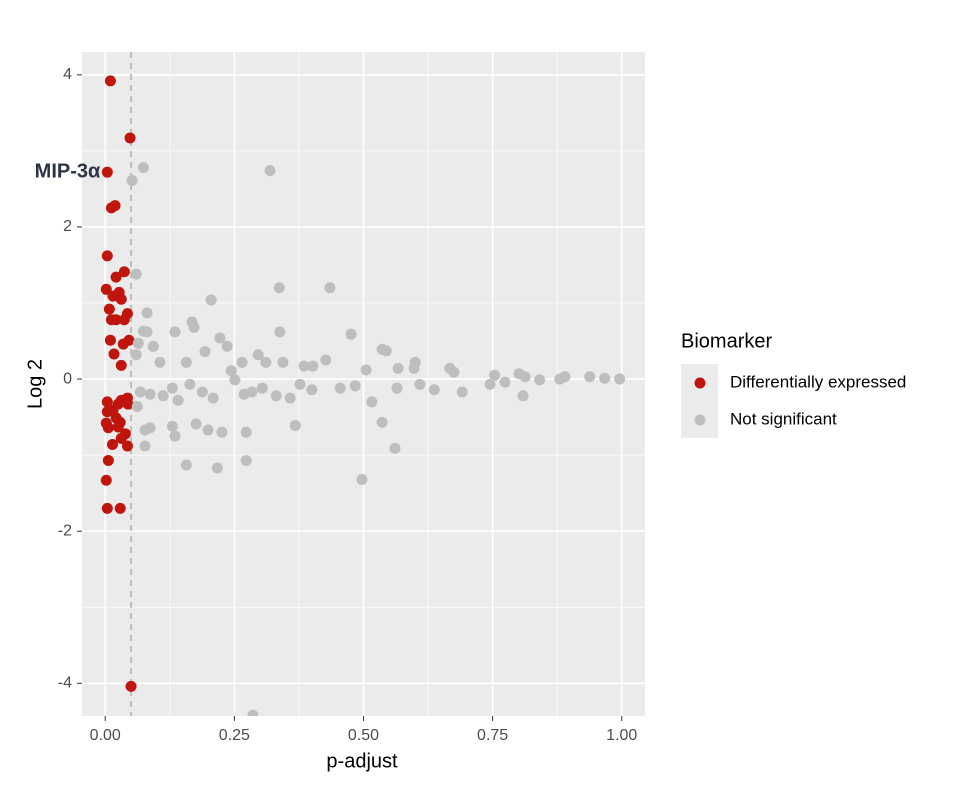  Describe the element at coordinates (621, 735) in the screenshot. I see `x-tick-label: 1.00` at that location.